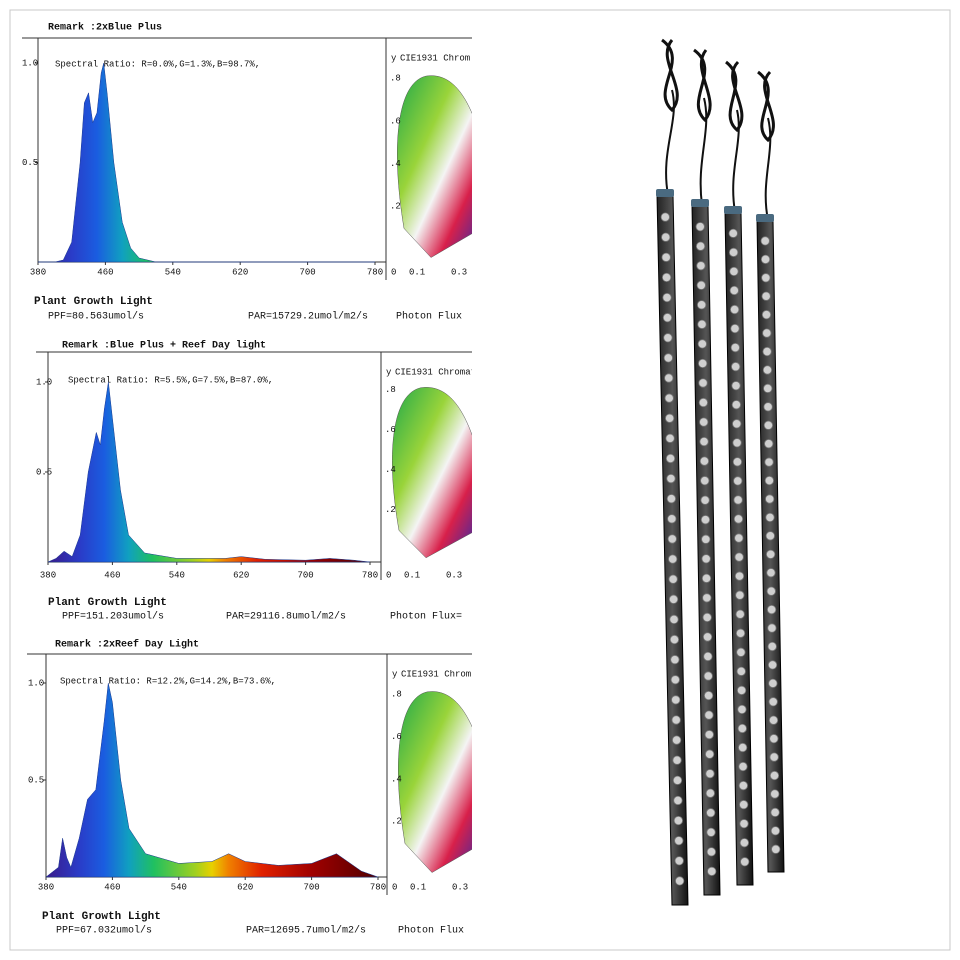 This screenshot has width=960, height=960. I want to click on end-cap, so click(733, 210).